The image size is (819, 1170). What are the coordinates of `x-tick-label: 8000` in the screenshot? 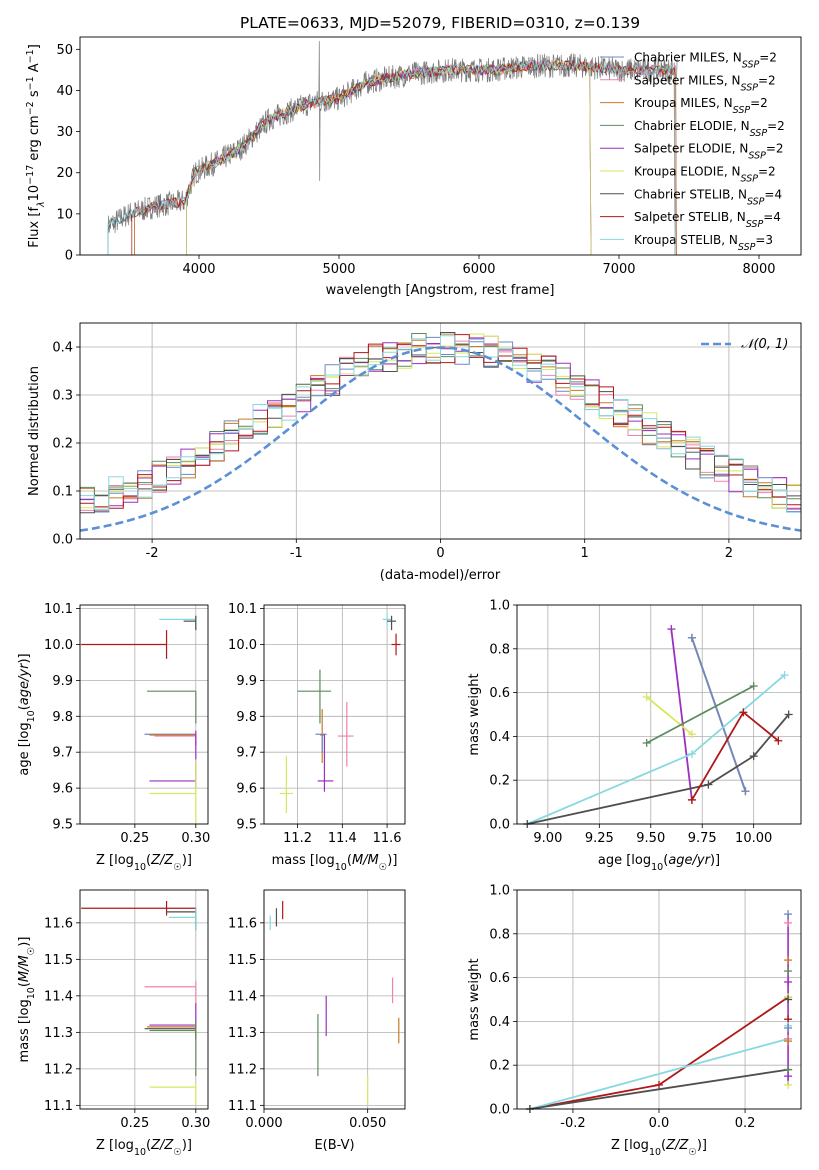 It's located at (758, 269).